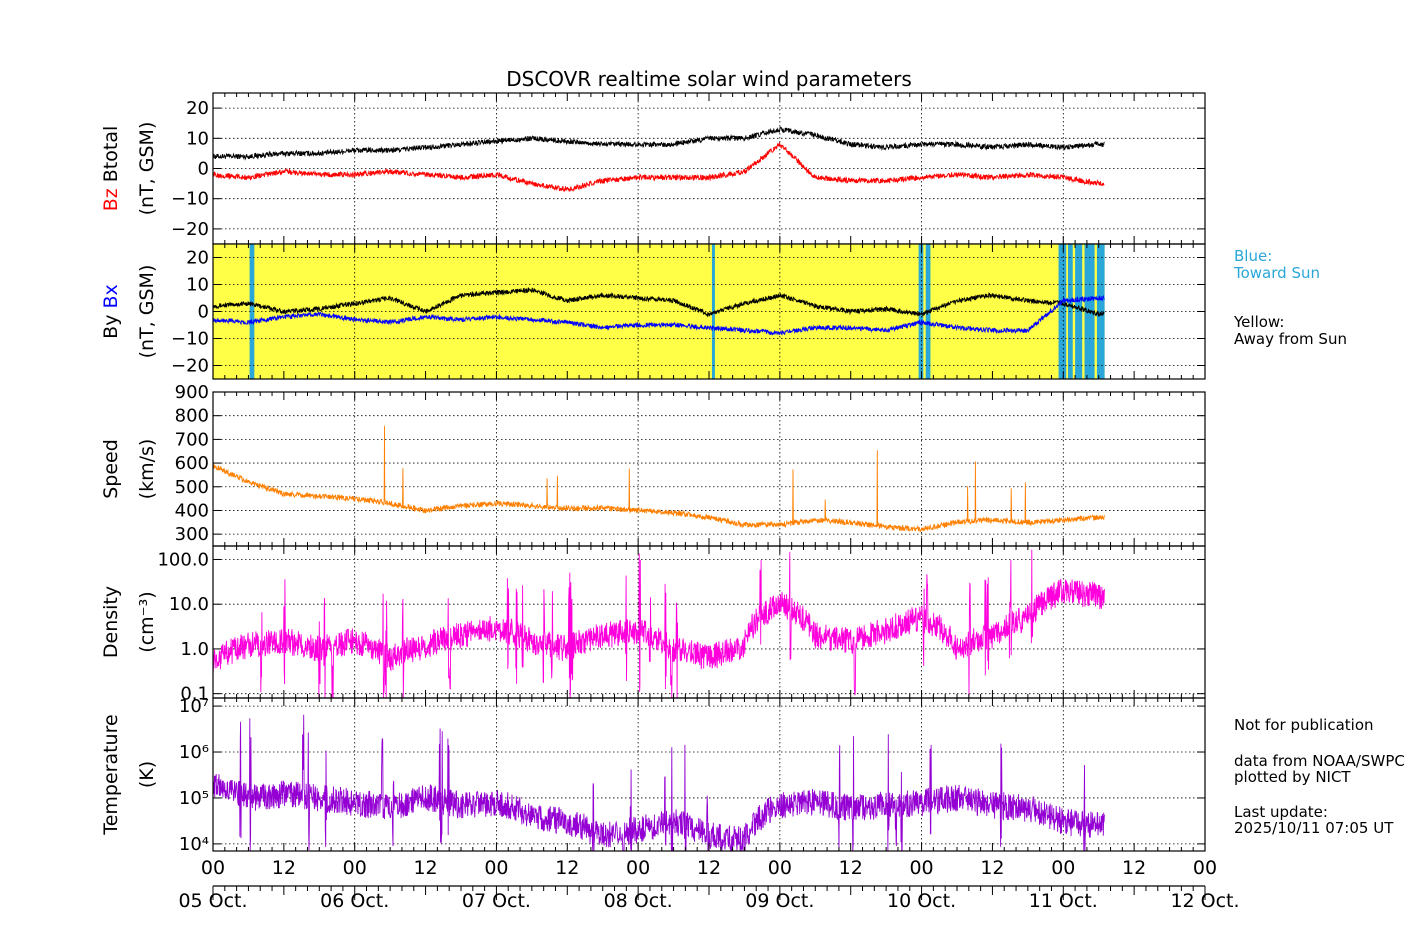 The width and height of the screenshot is (1417, 944). I want to click on toward-sun-note-detail: Toward Sun, so click(1276, 273).